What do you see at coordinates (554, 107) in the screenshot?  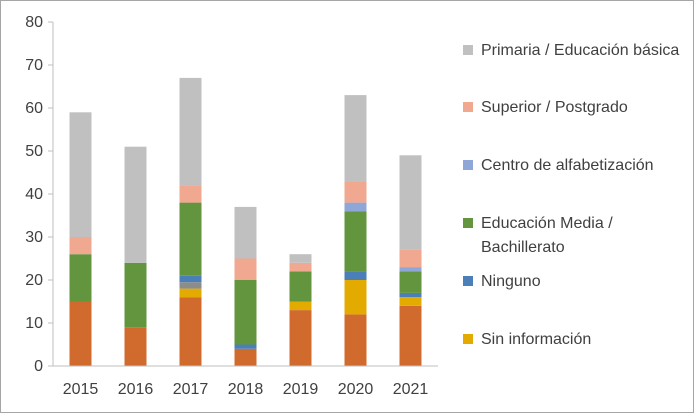 I see `legend-label-superior: Superior / Postgrado` at bounding box center [554, 107].